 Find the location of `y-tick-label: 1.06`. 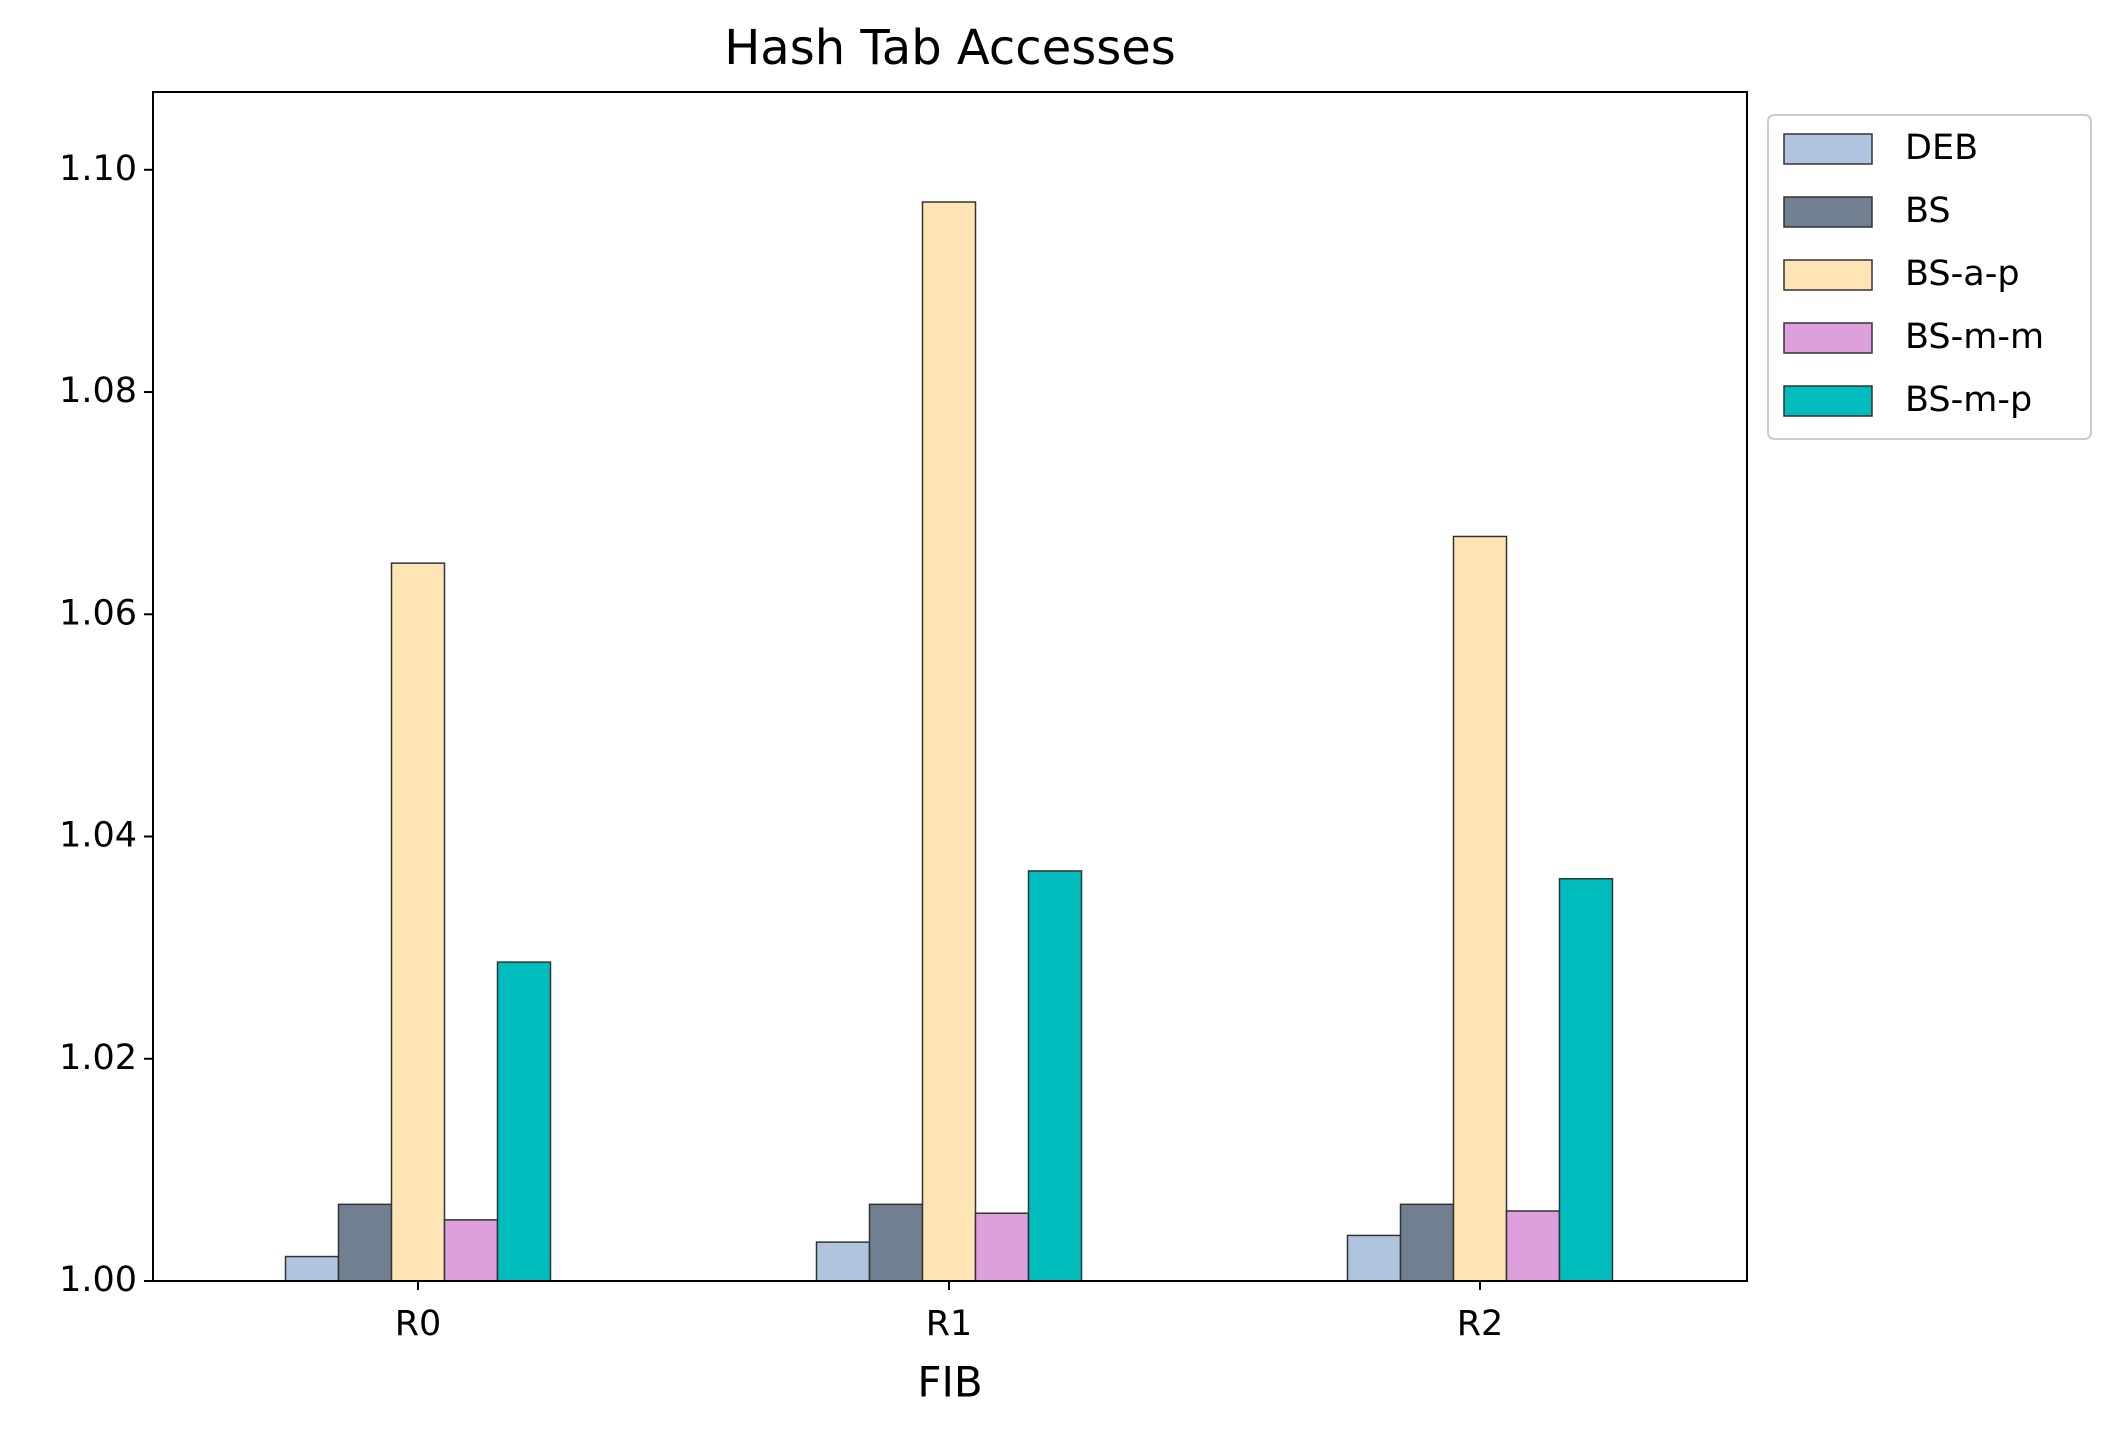

y-tick-label: 1.06 is located at coordinates (98, 613).